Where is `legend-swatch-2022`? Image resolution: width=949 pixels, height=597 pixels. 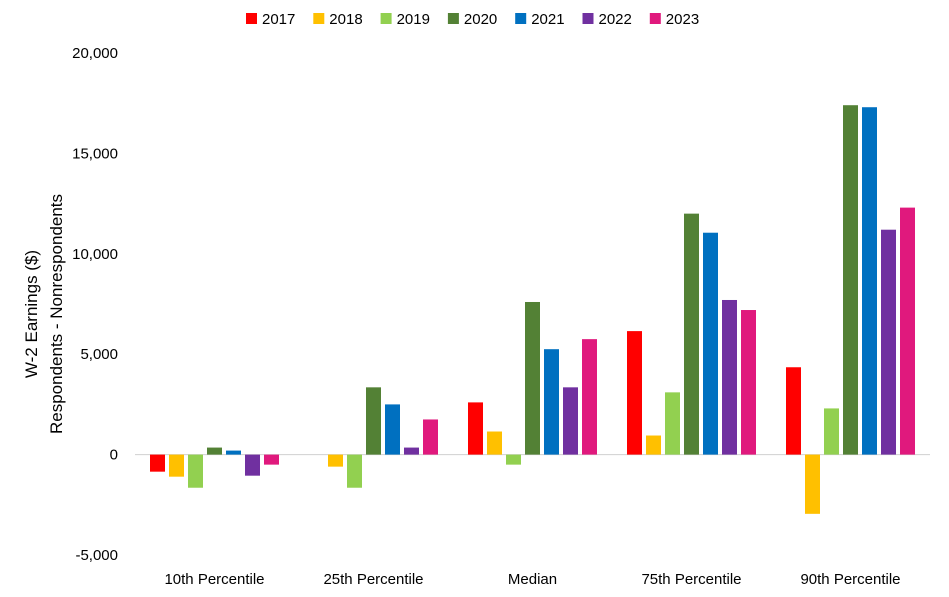 legend-swatch-2022 is located at coordinates (588, 18).